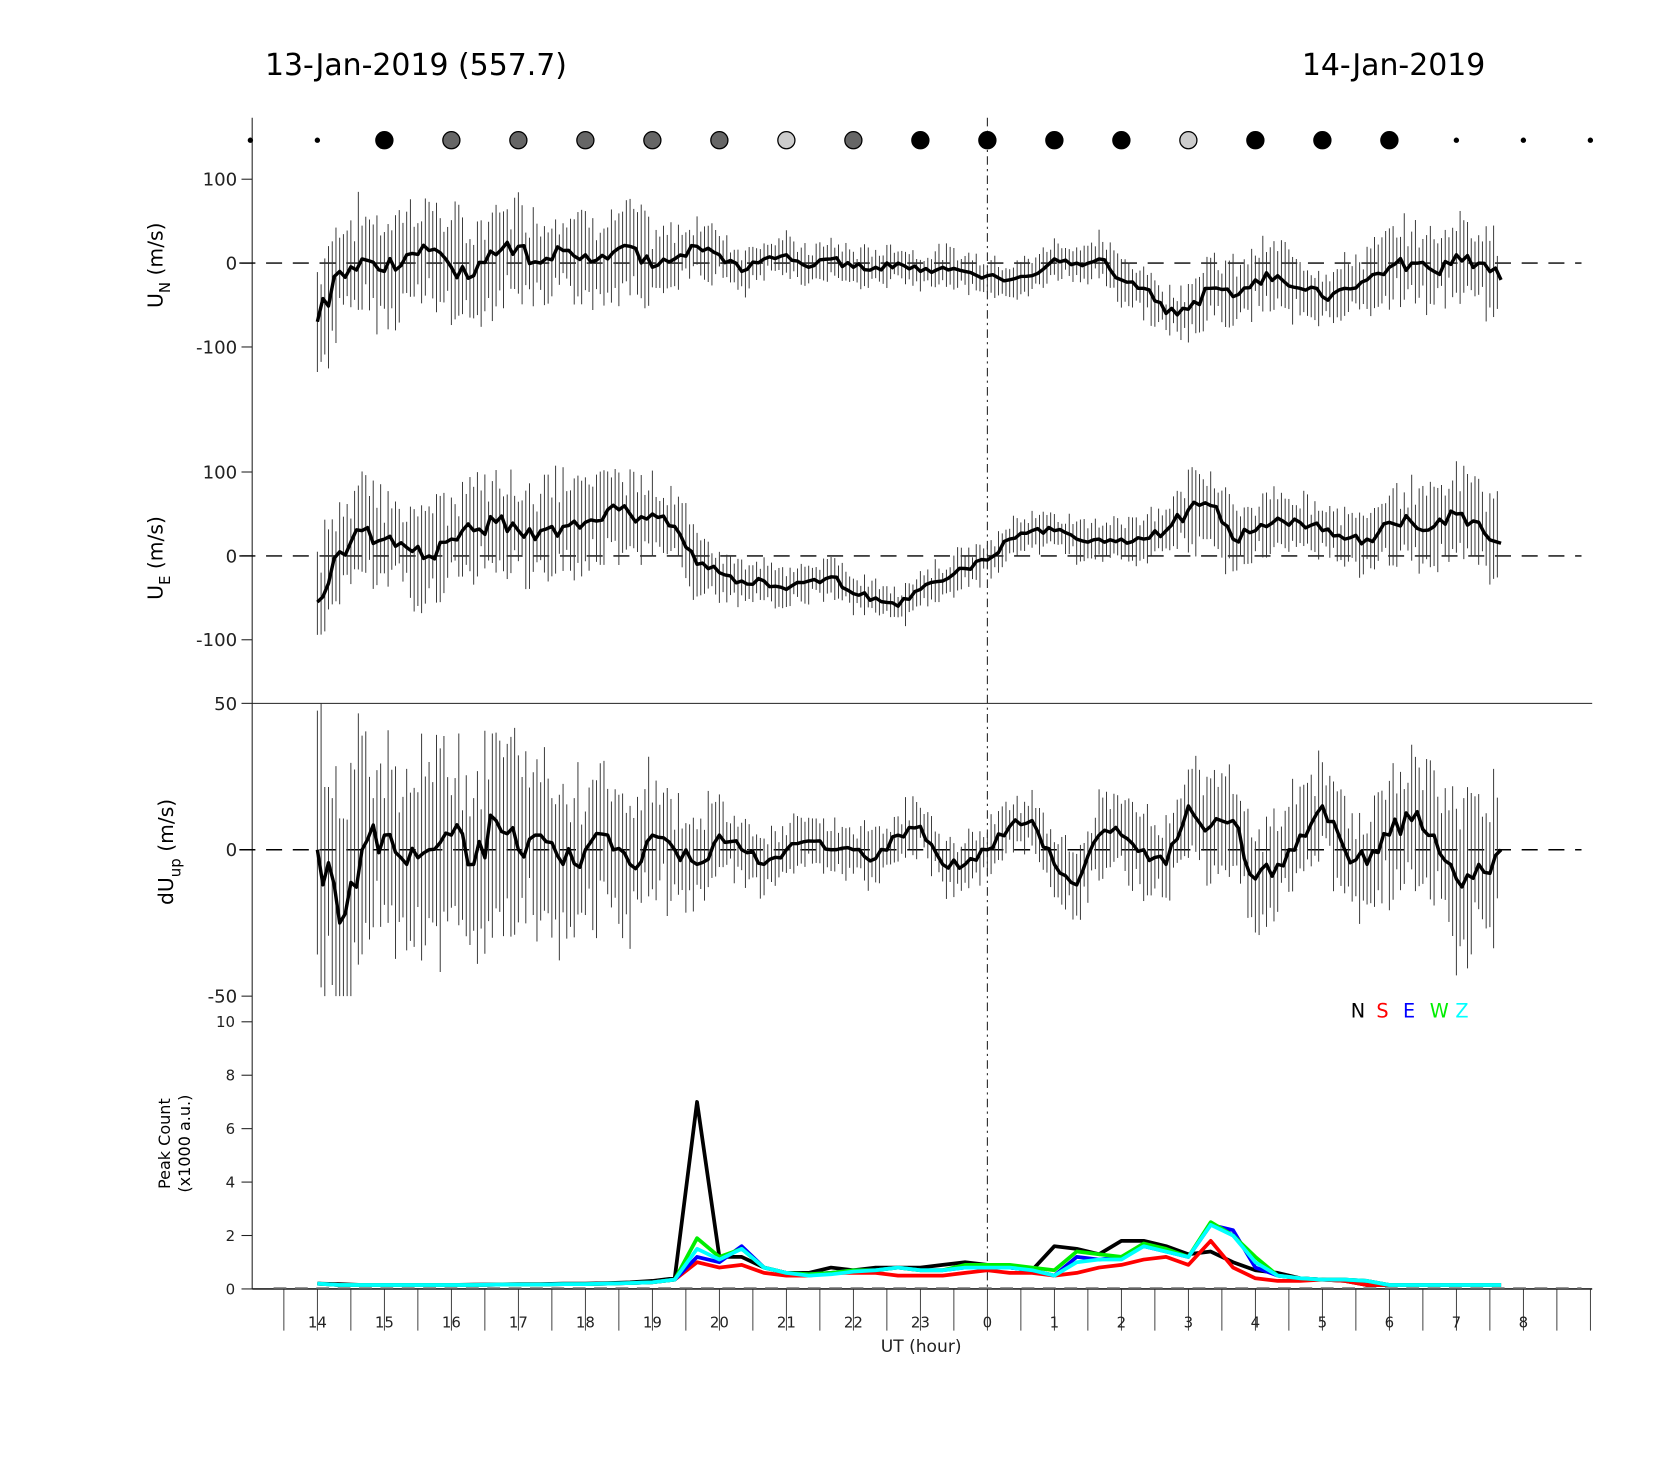 The height and width of the screenshot is (1458, 1667). What do you see at coordinates (158, 265) in the screenshot?
I see `un-ylabel: UN (m/s)` at bounding box center [158, 265].